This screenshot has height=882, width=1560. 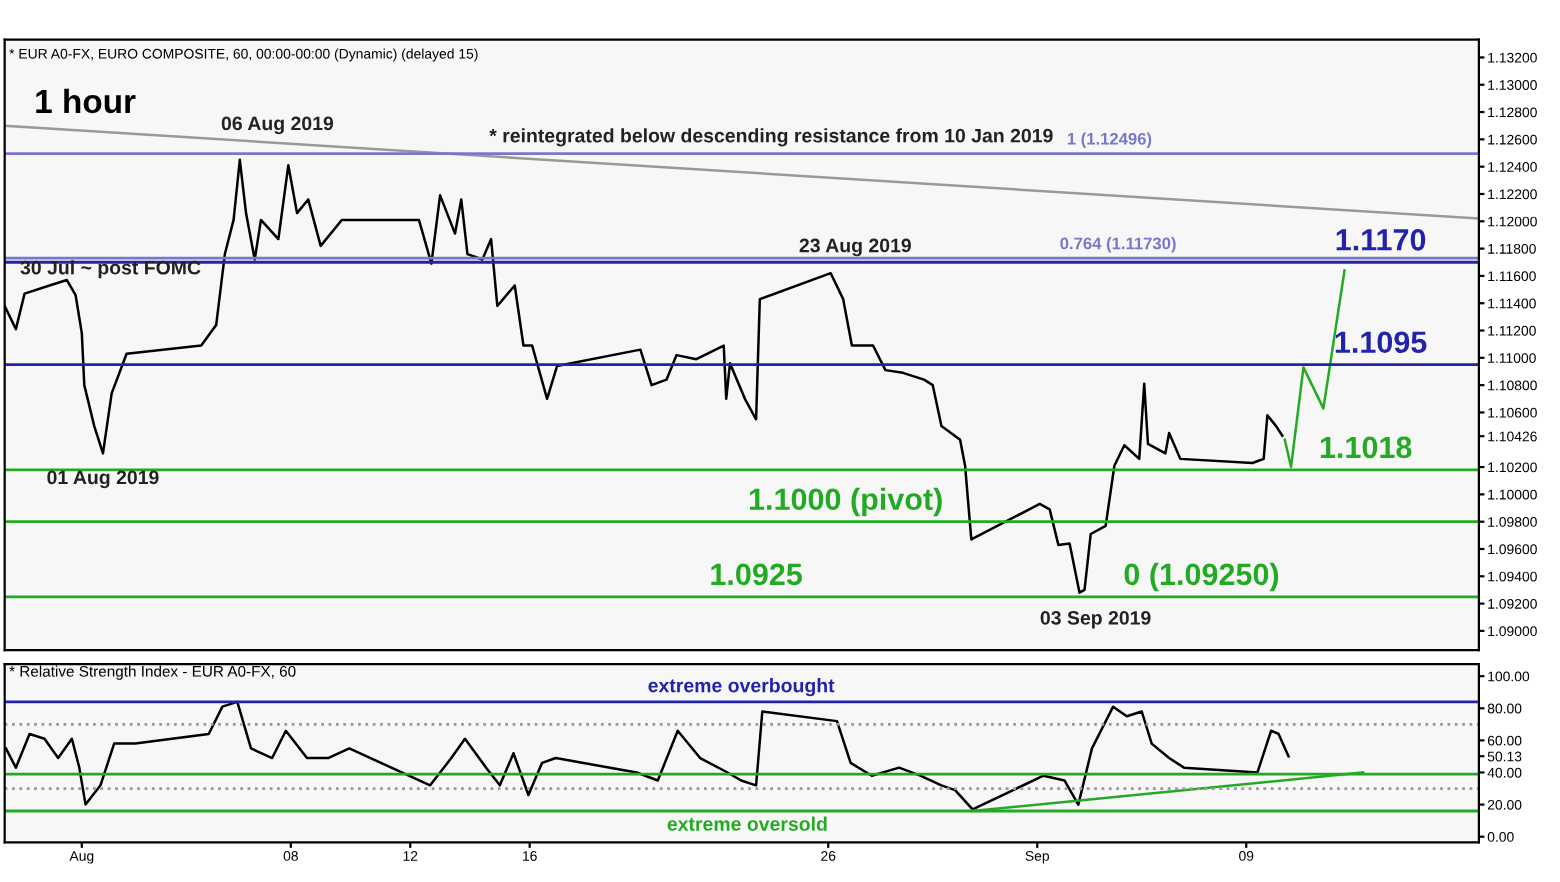 I want to click on annotation: 1.1170, so click(x=1381, y=240).